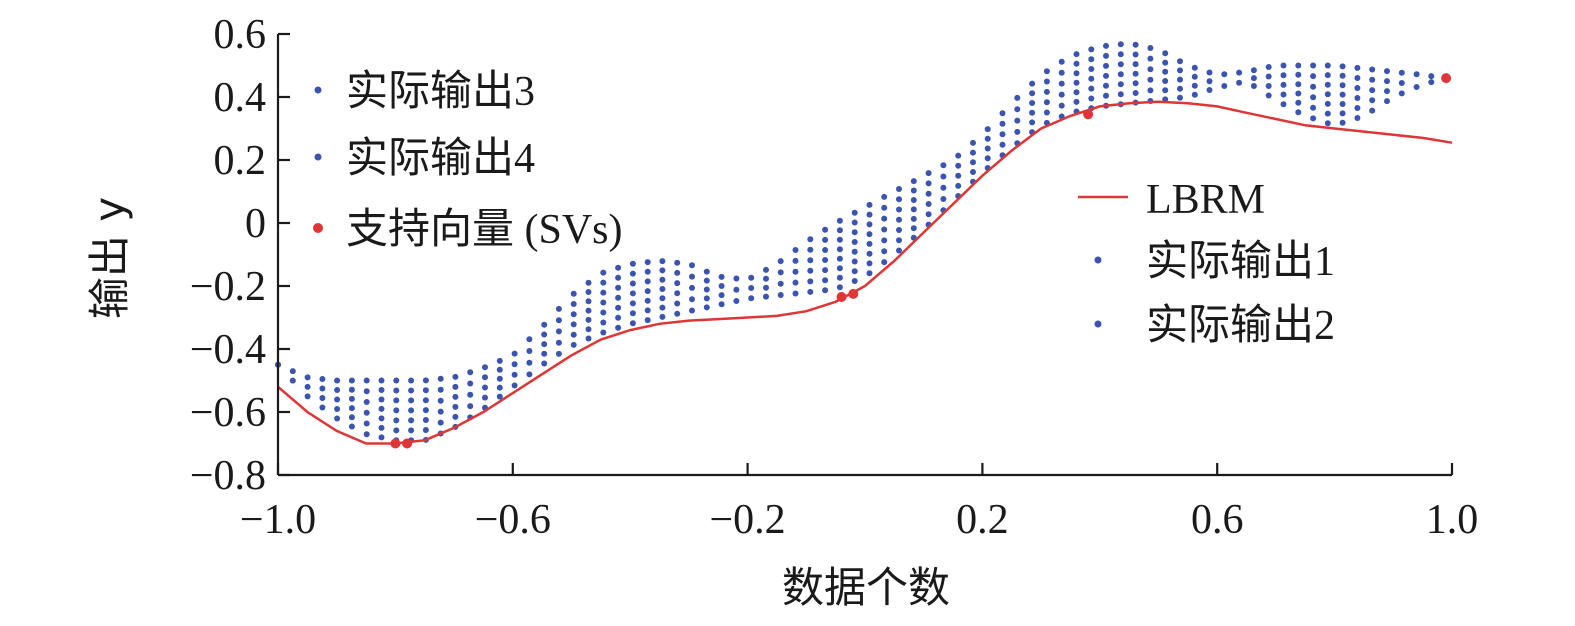 The image size is (1575, 626). Describe the element at coordinates (748, 520) in the screenshot. I see `x-tick-label: −0.2` at that location.